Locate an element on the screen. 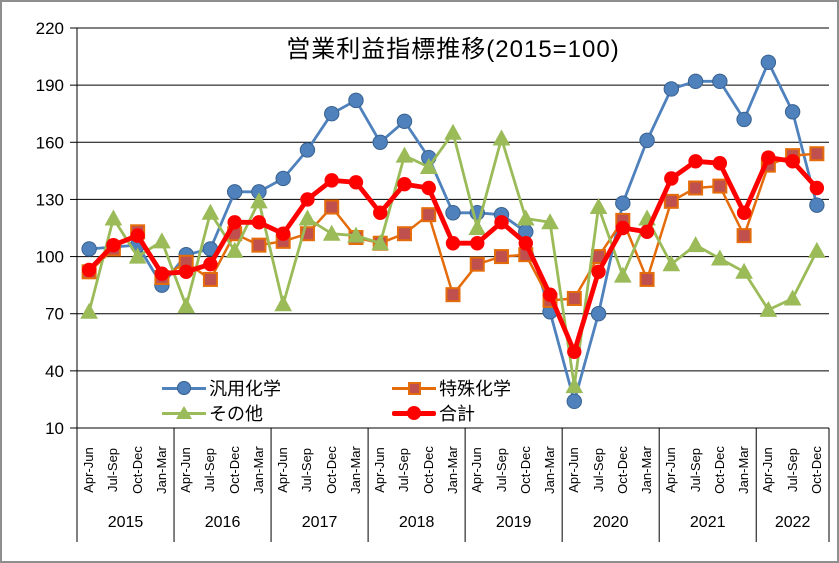 The image size is (839, 563). x-axis-year-label: 2016 is located at coordinates (222, 522).